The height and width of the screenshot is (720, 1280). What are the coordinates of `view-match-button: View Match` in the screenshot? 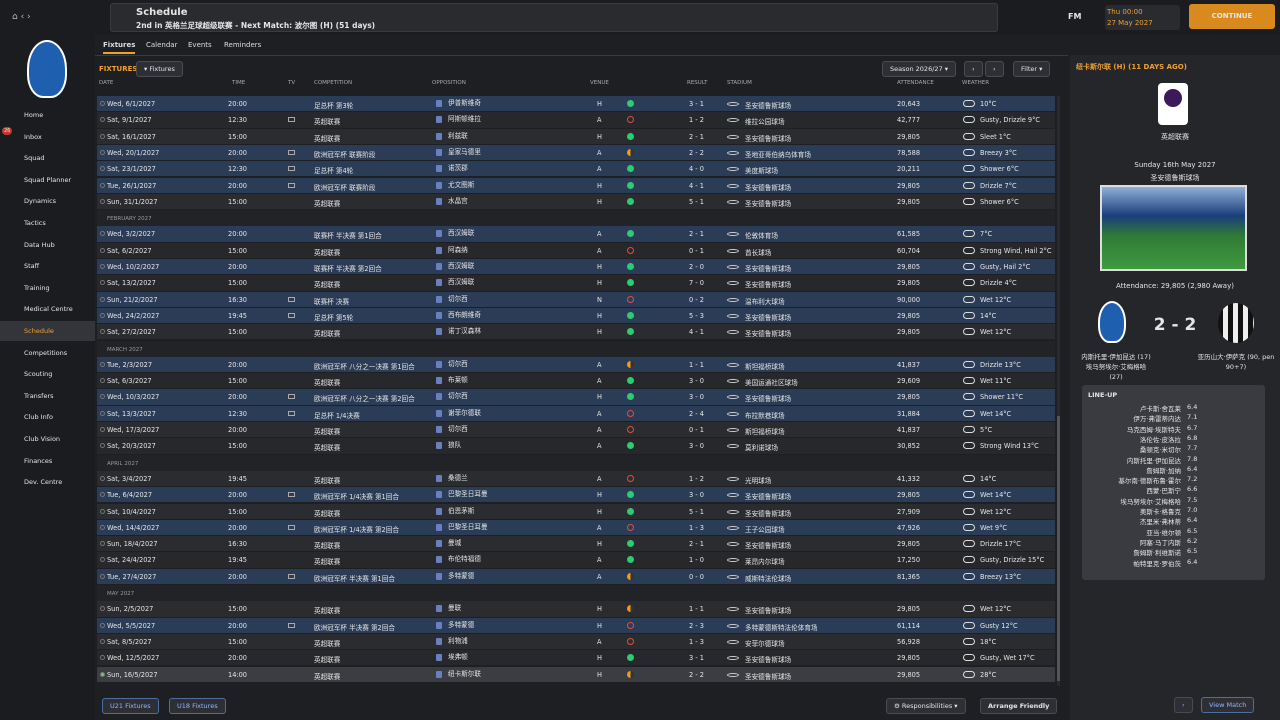 It's located at (1228, 705).